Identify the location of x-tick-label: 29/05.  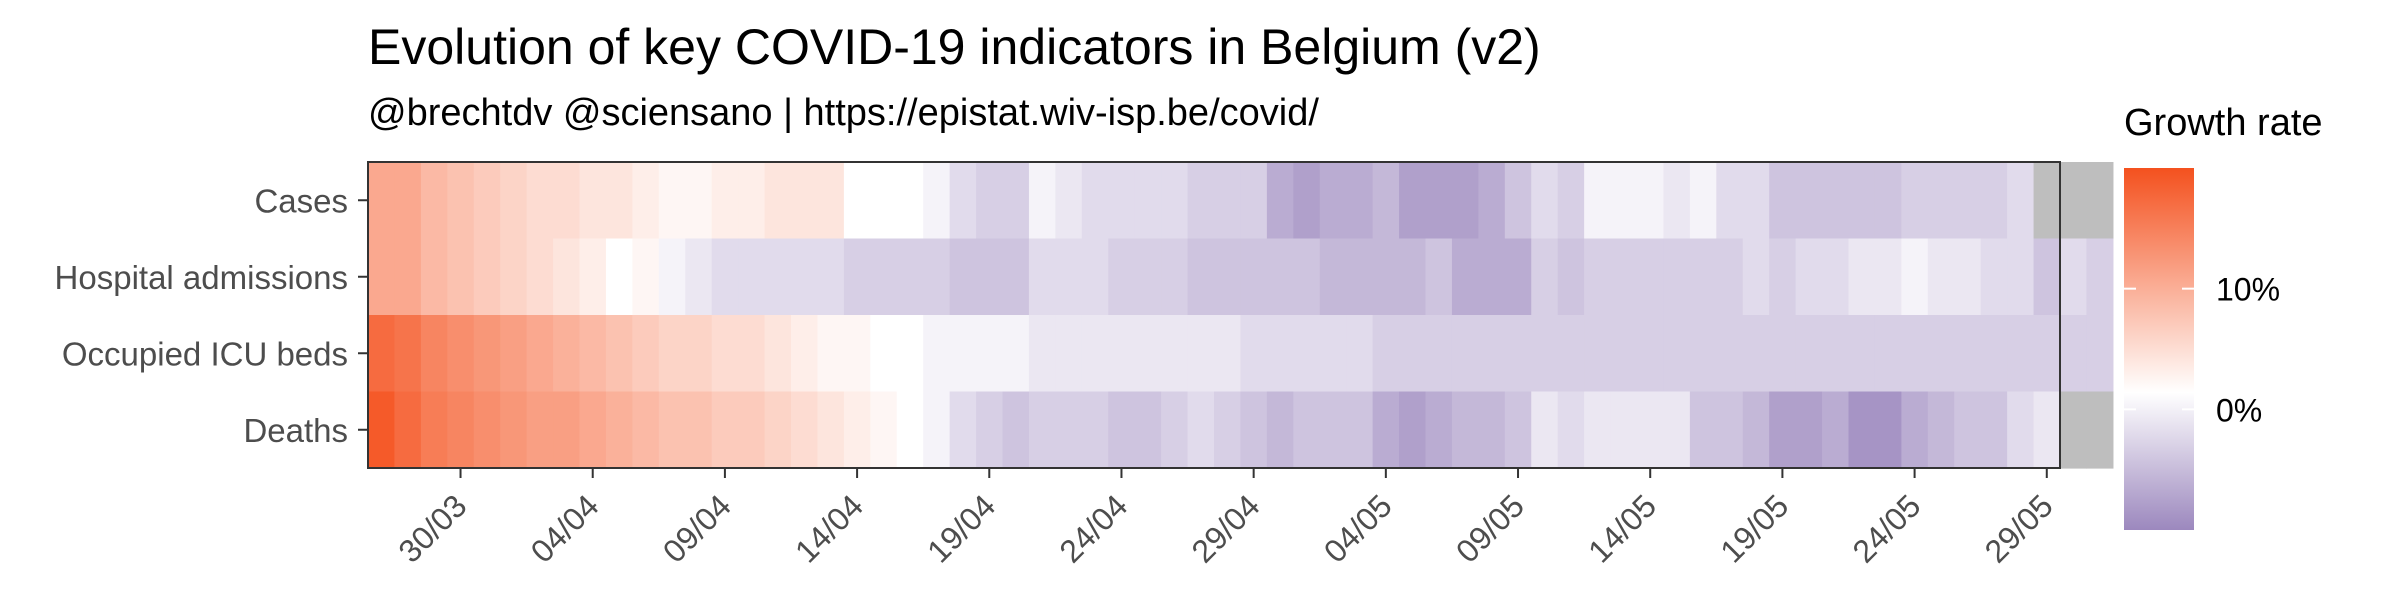
(2019, 528).